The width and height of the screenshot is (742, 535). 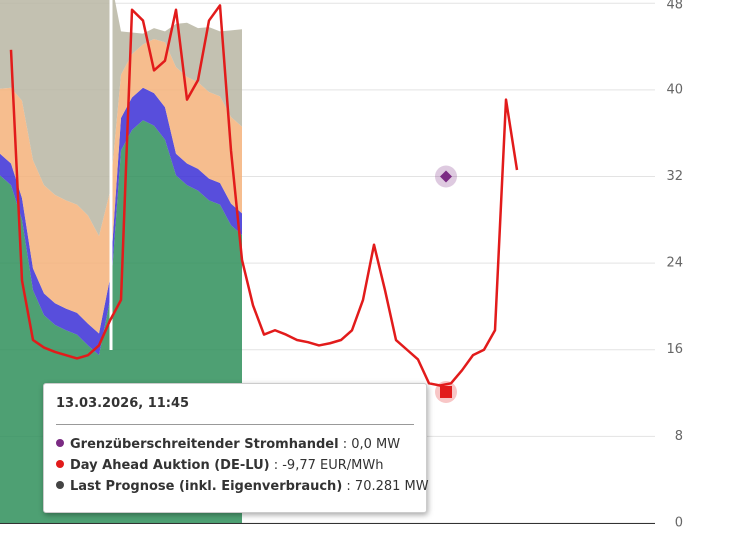 What do you see at coordinates (123, 403) in the screenshot?
I see `tooltip-title: 13.03.2026, 11:45` at bounding box center [123, 403].